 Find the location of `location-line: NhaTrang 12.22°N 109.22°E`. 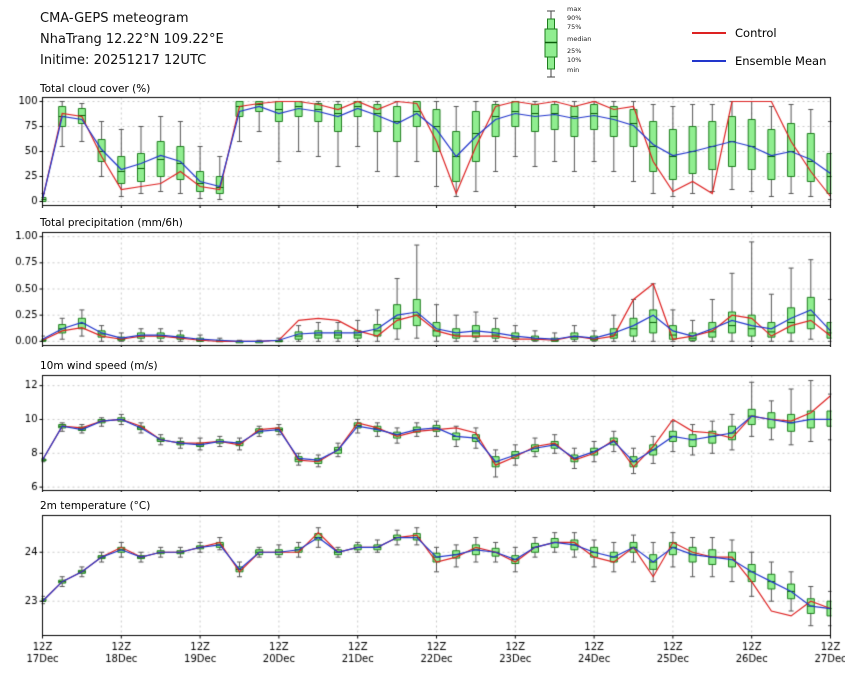

location-line: NhaTrang 12.22°N 109.22°E is located at coordinates (132, 39).